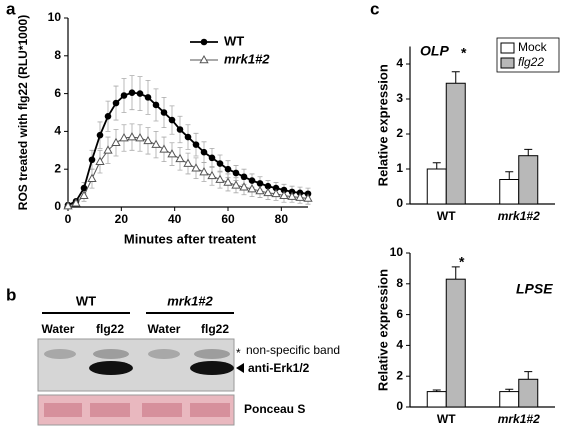 This screenshot has width=568, height=429. Describe the element at coordinates (190, 238) in the screenshot. I see `x-axis-label: Minutes after treatent` at that location.